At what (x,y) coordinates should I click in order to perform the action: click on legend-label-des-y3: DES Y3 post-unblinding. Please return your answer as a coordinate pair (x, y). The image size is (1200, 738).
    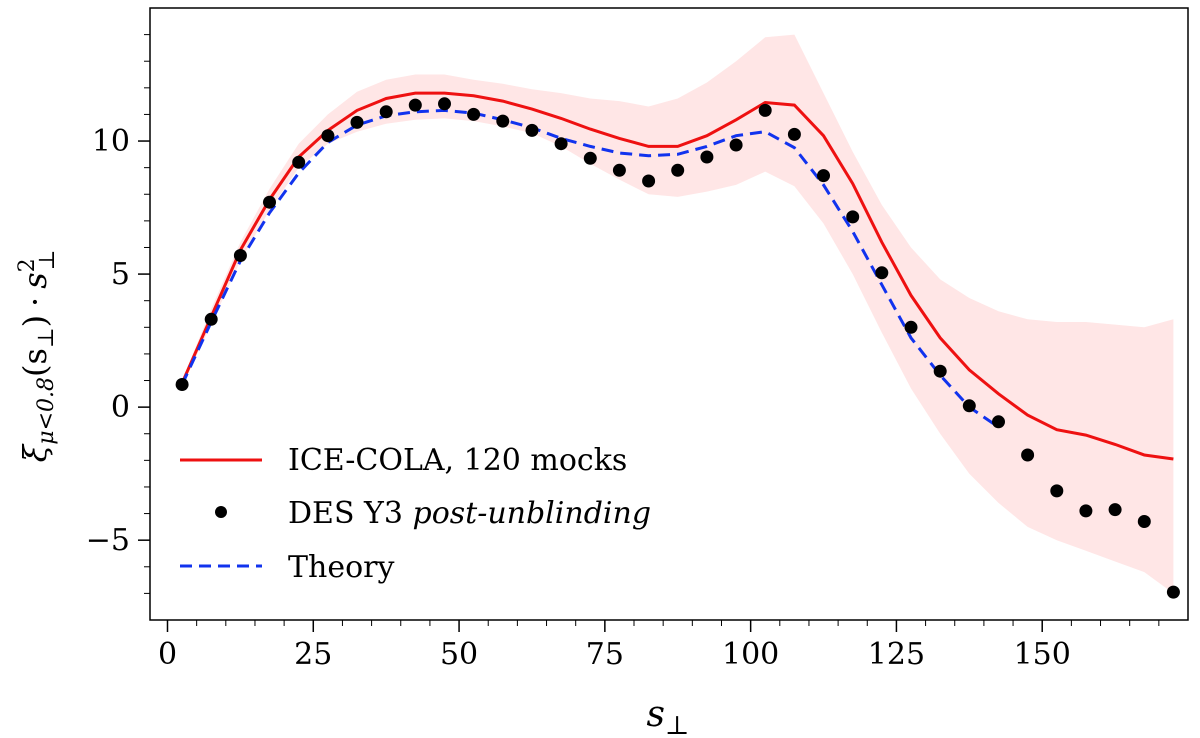
    Looking at the image, I should click on (469, 513).